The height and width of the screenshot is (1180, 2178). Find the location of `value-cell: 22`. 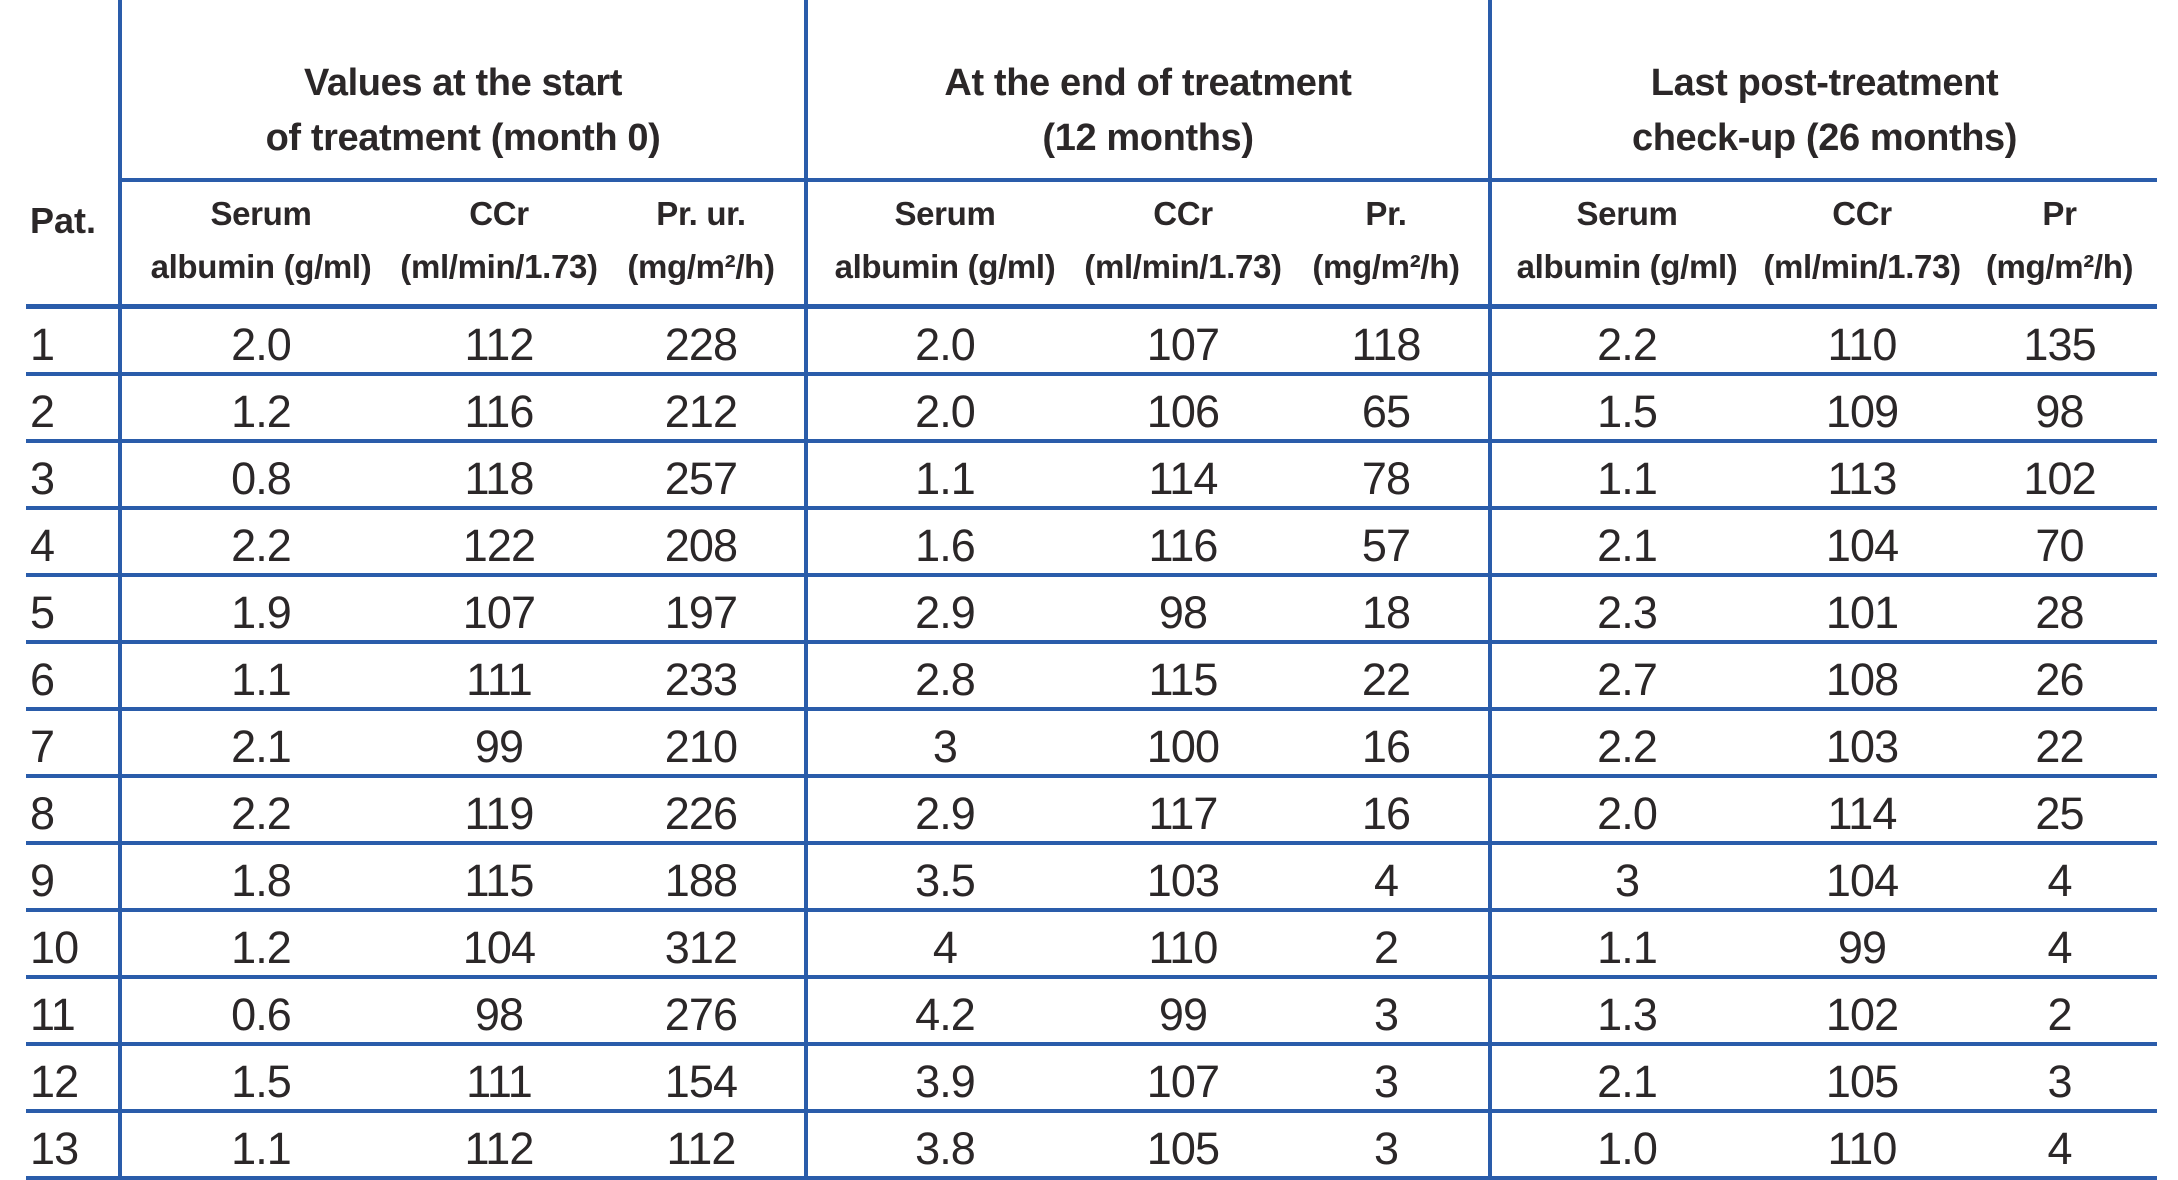

value-cell: 22 is located at coordinates (2060, 743).